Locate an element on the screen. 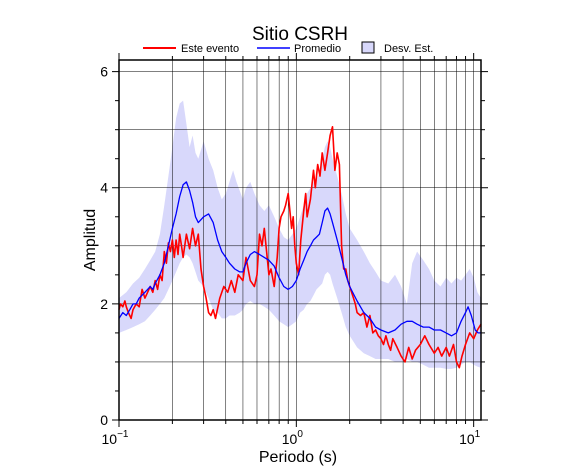 The width and height of the screenshot is (586, 475). y-tick-label: 2 is located at coordinates (104, 304).